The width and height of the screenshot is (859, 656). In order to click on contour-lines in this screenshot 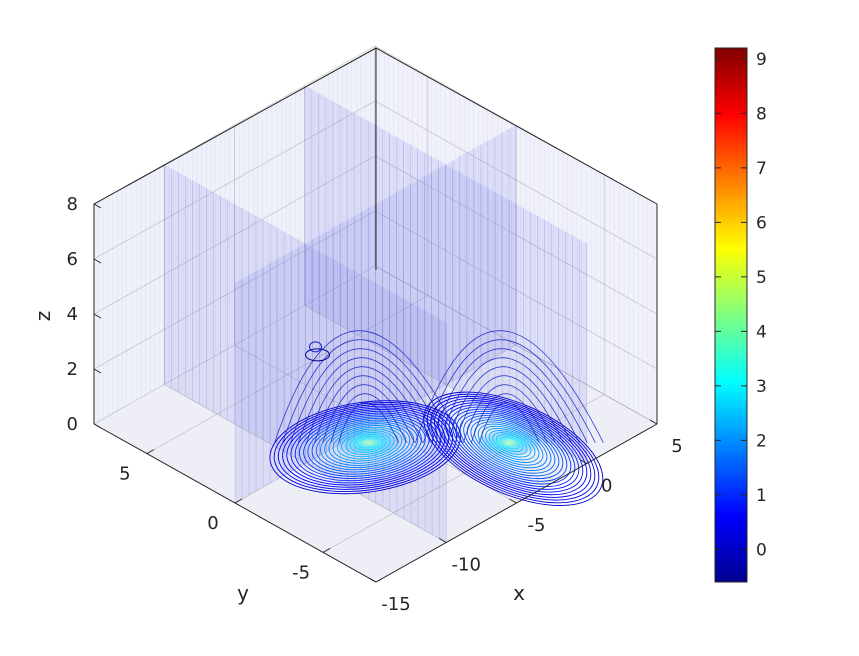, I will do `click(436, 418)`.